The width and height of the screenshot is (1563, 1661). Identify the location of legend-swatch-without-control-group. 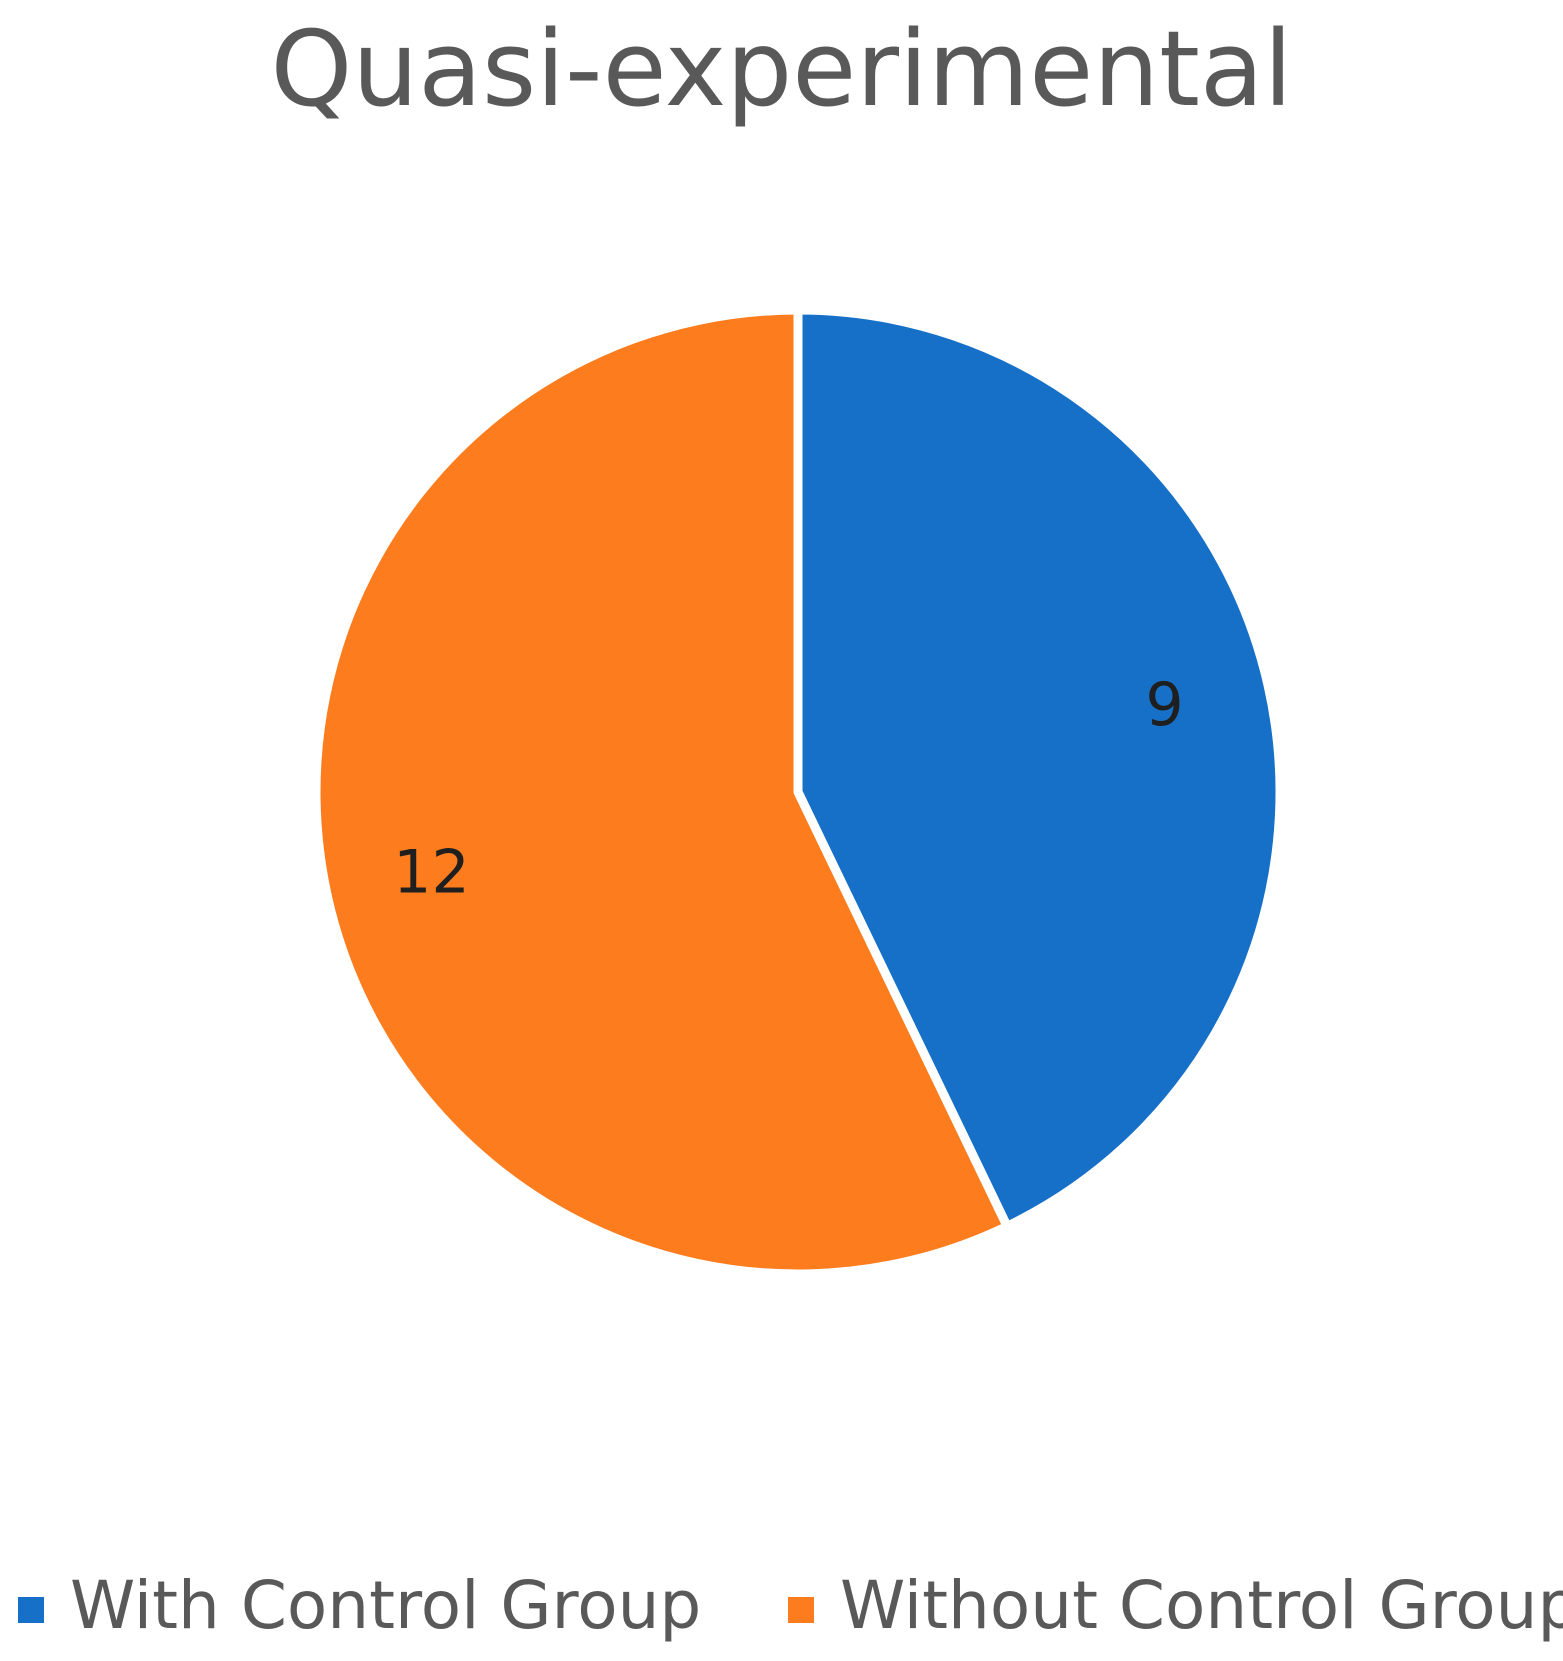
(801, 1610).